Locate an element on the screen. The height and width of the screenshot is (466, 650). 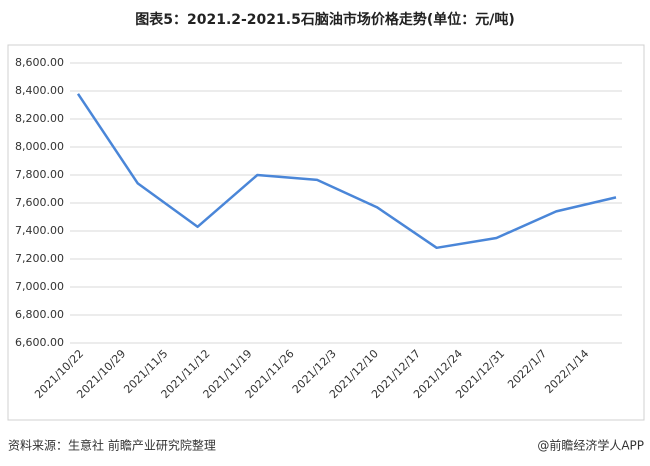
y-tick-label: 8,200.00 is located at coordinates (39, 118).